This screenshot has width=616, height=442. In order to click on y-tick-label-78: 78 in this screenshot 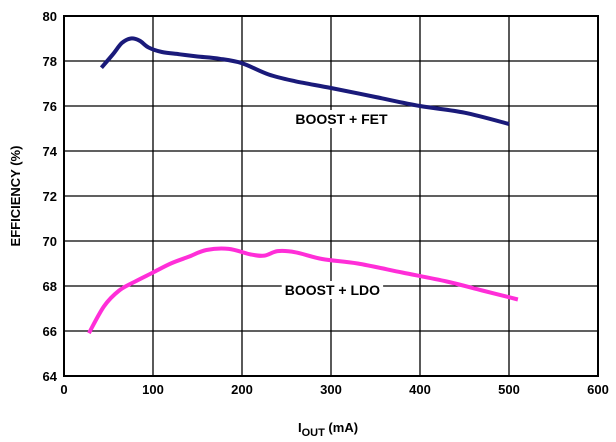, I will do `click(50, 61)`.